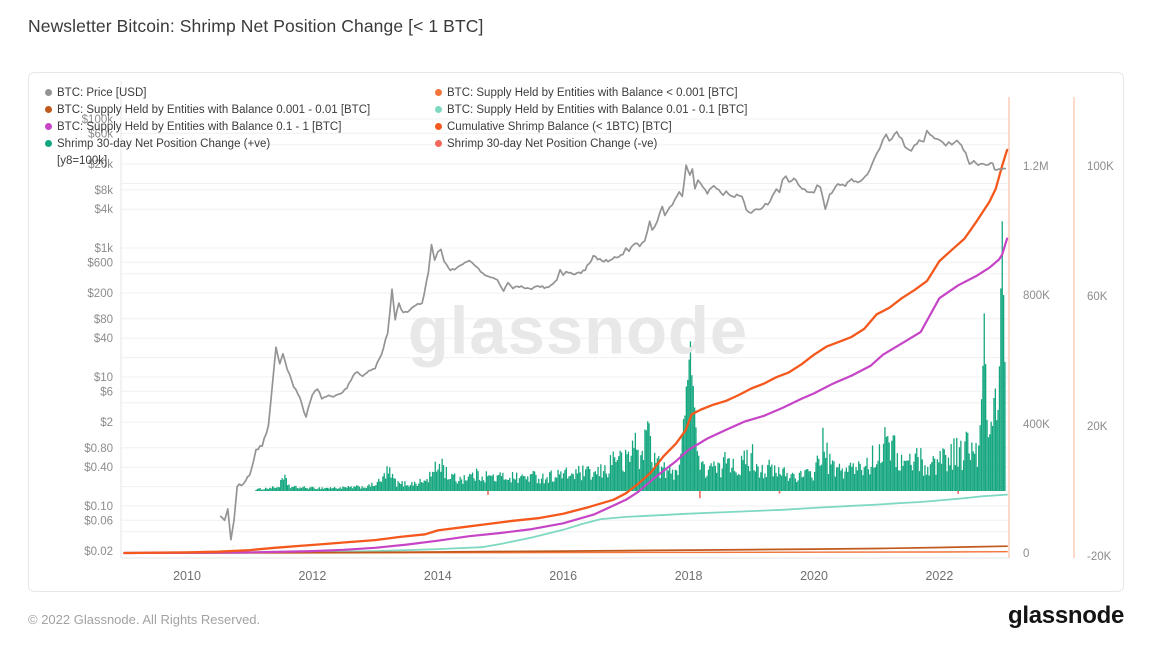 This screenshot has width=1152, height=648. Describe the element at coordinates (100, 263) in the screenshot. I see `price-axis-label: $600` at that location.